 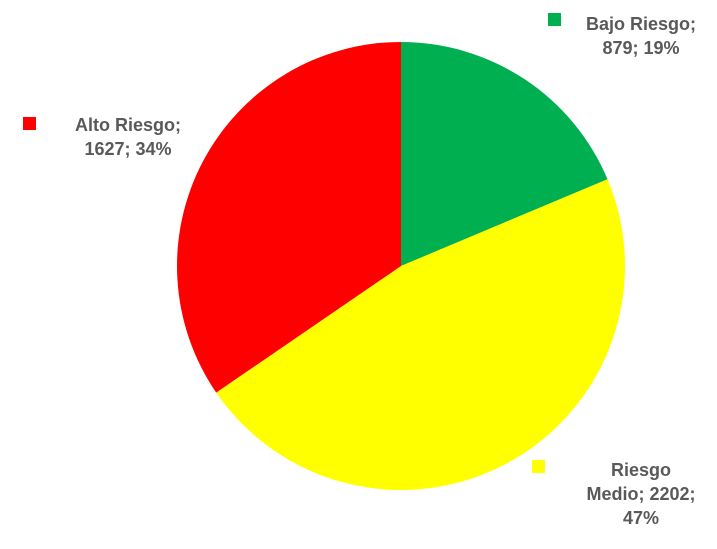 I want to click on data-label-line: Riesgo, so click(x=641, y=470).